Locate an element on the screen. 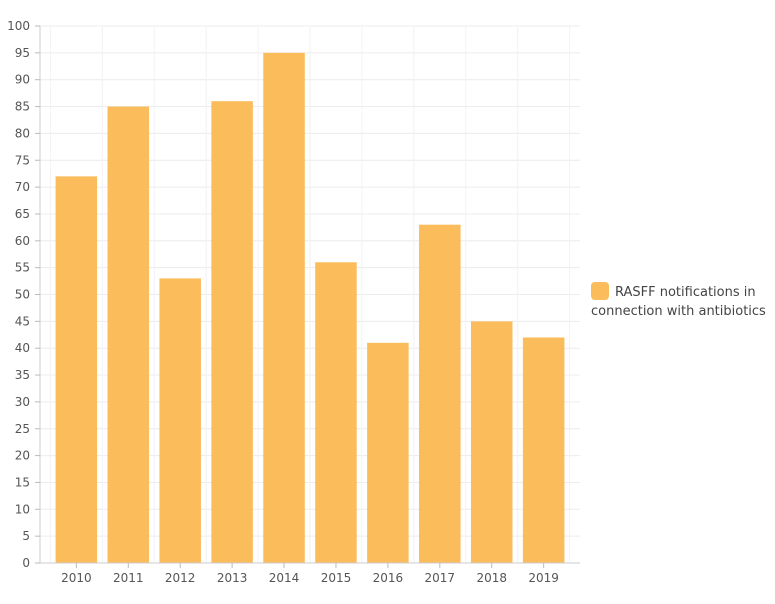 The image size is (775, 604). bar-2018 is located at coordinates (491, 442).